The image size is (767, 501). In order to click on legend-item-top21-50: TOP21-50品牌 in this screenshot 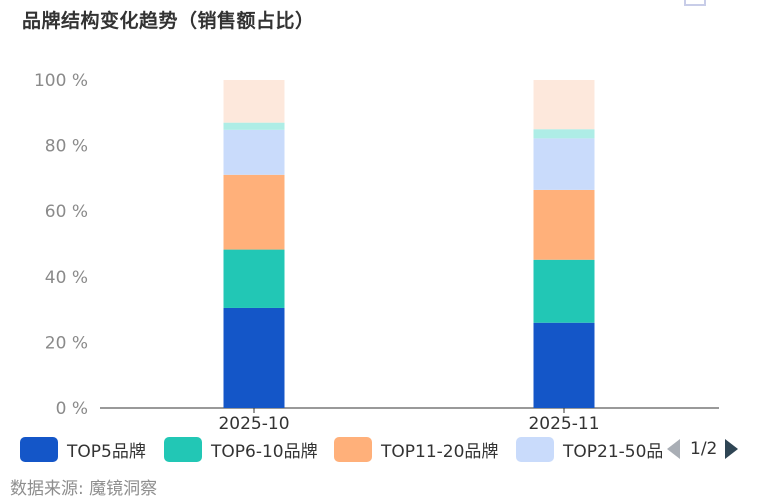, I will do `click(589, 449)`.